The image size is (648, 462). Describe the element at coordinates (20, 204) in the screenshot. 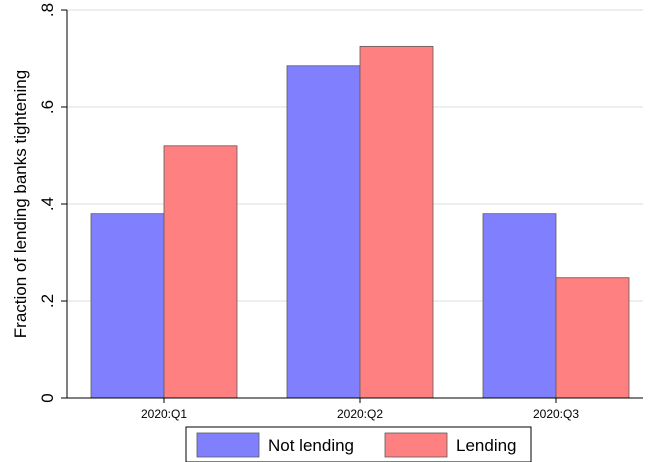

I see `y-axis-title: Fraction of lending banks tightening` at that location.